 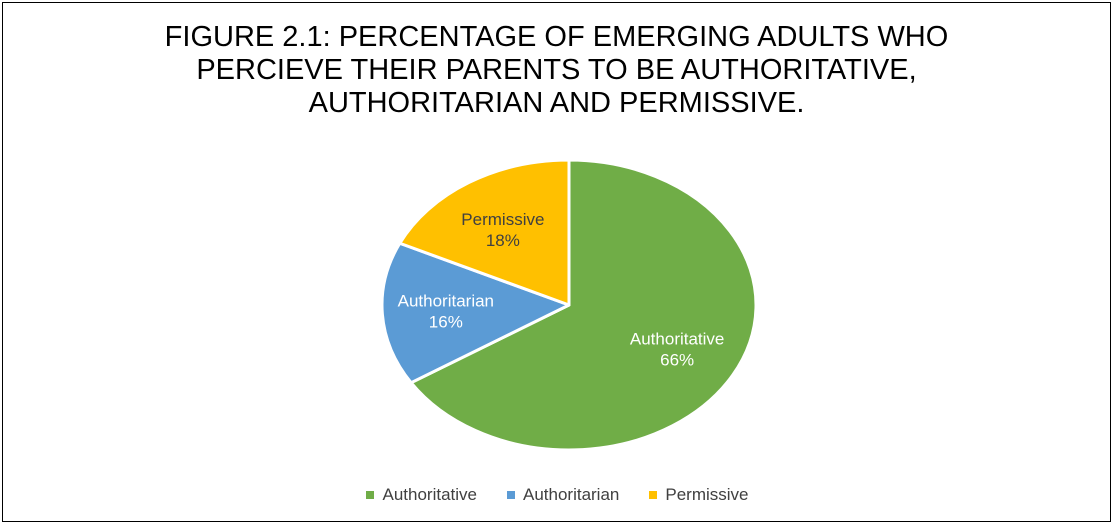 I want to click on legend-swatch-authoritative, so click(x=370, y=495).